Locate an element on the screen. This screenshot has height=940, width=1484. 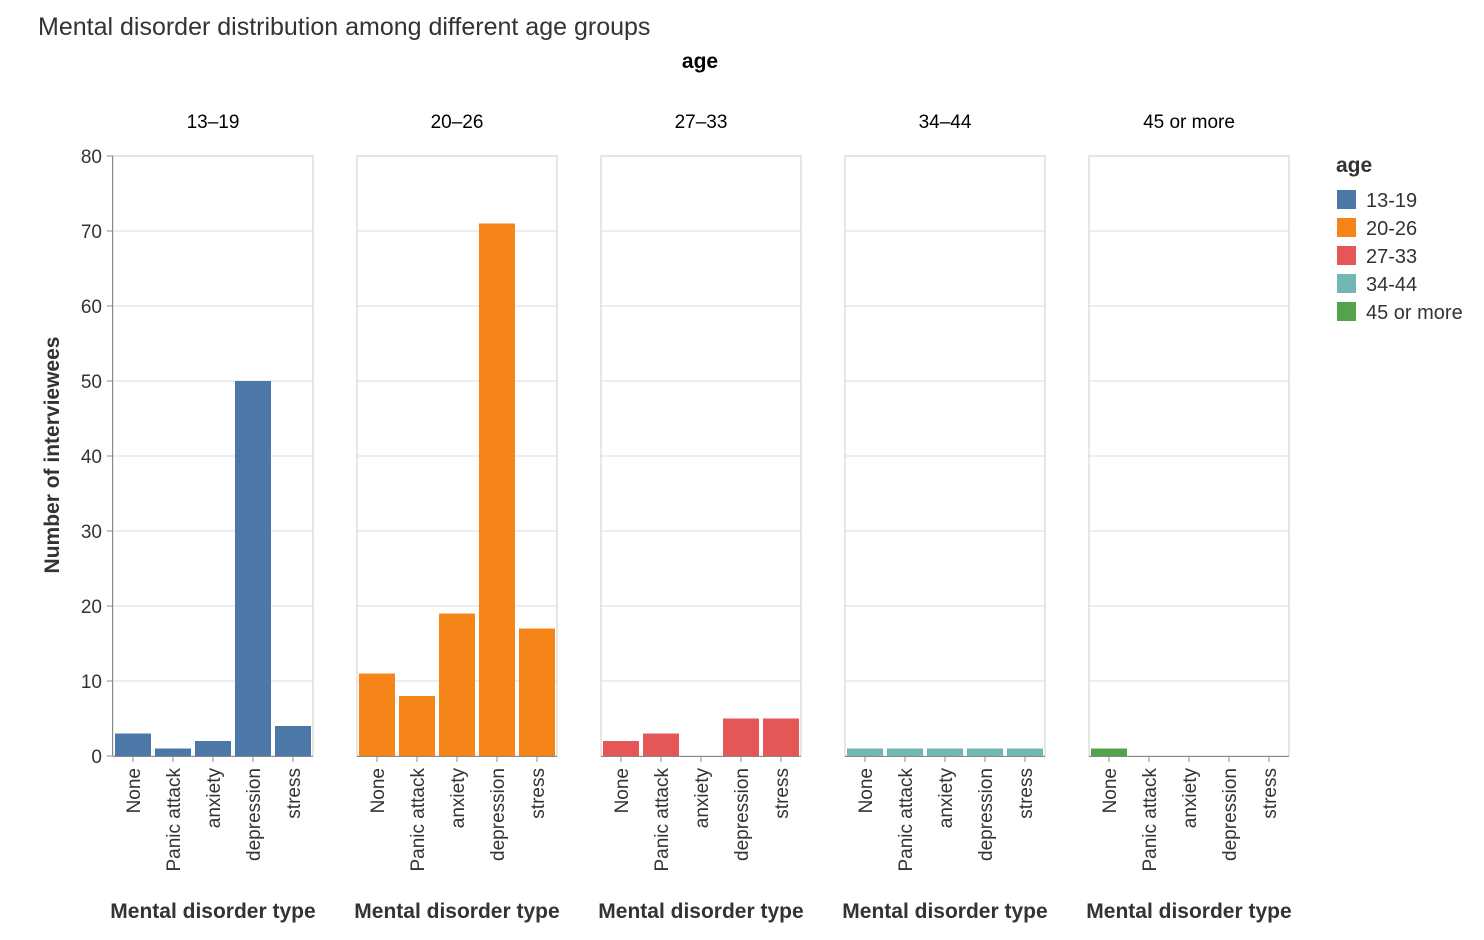
legend-title: age is located at coordinates (1354, 165).